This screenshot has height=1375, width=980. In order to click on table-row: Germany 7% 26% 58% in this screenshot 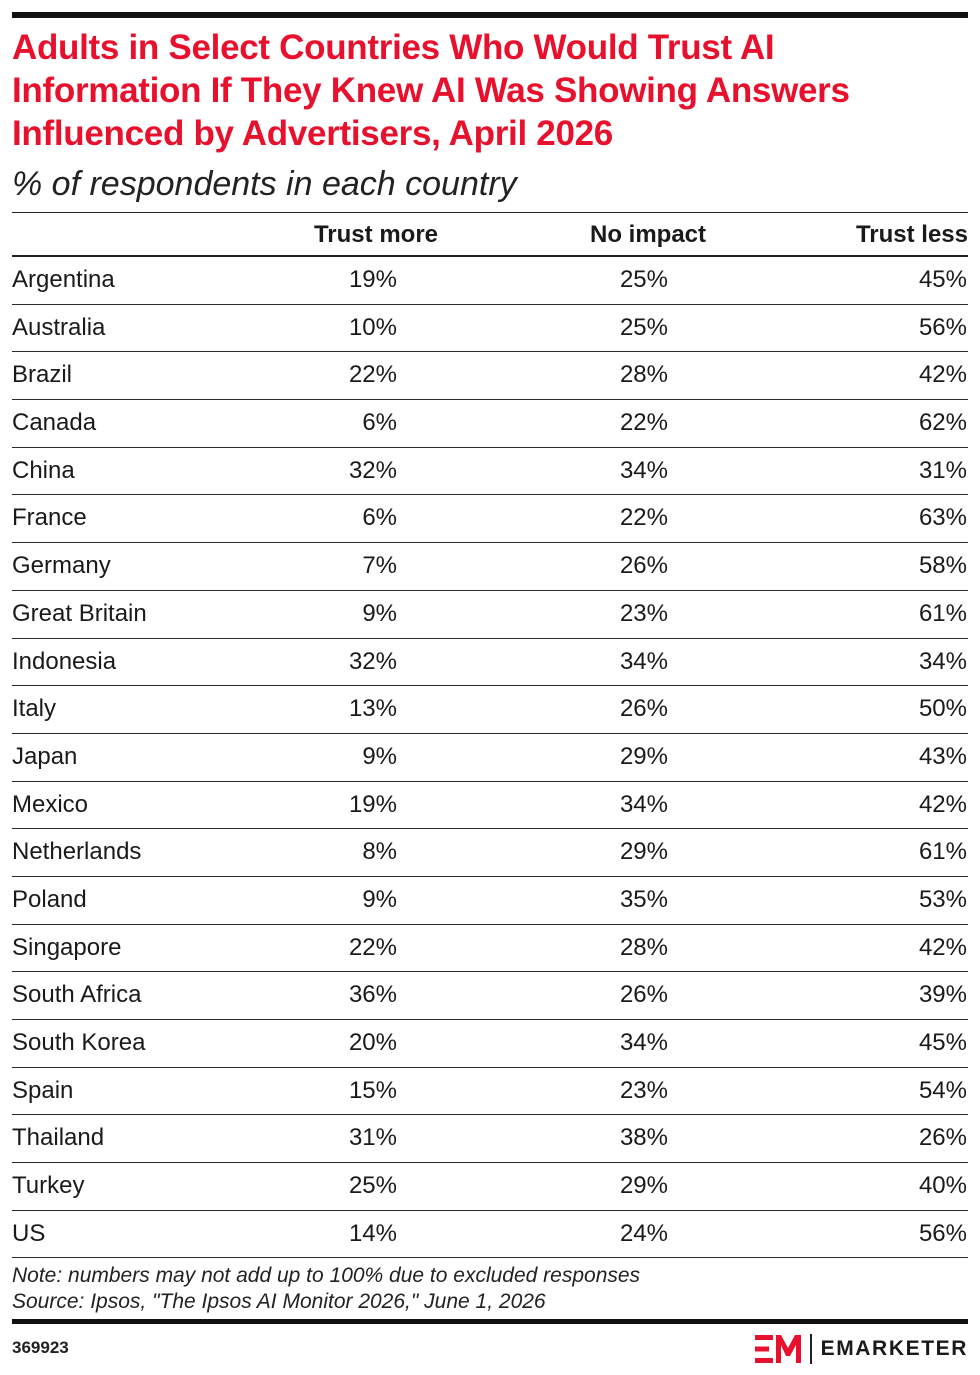, I will do `click(490, 567)`.